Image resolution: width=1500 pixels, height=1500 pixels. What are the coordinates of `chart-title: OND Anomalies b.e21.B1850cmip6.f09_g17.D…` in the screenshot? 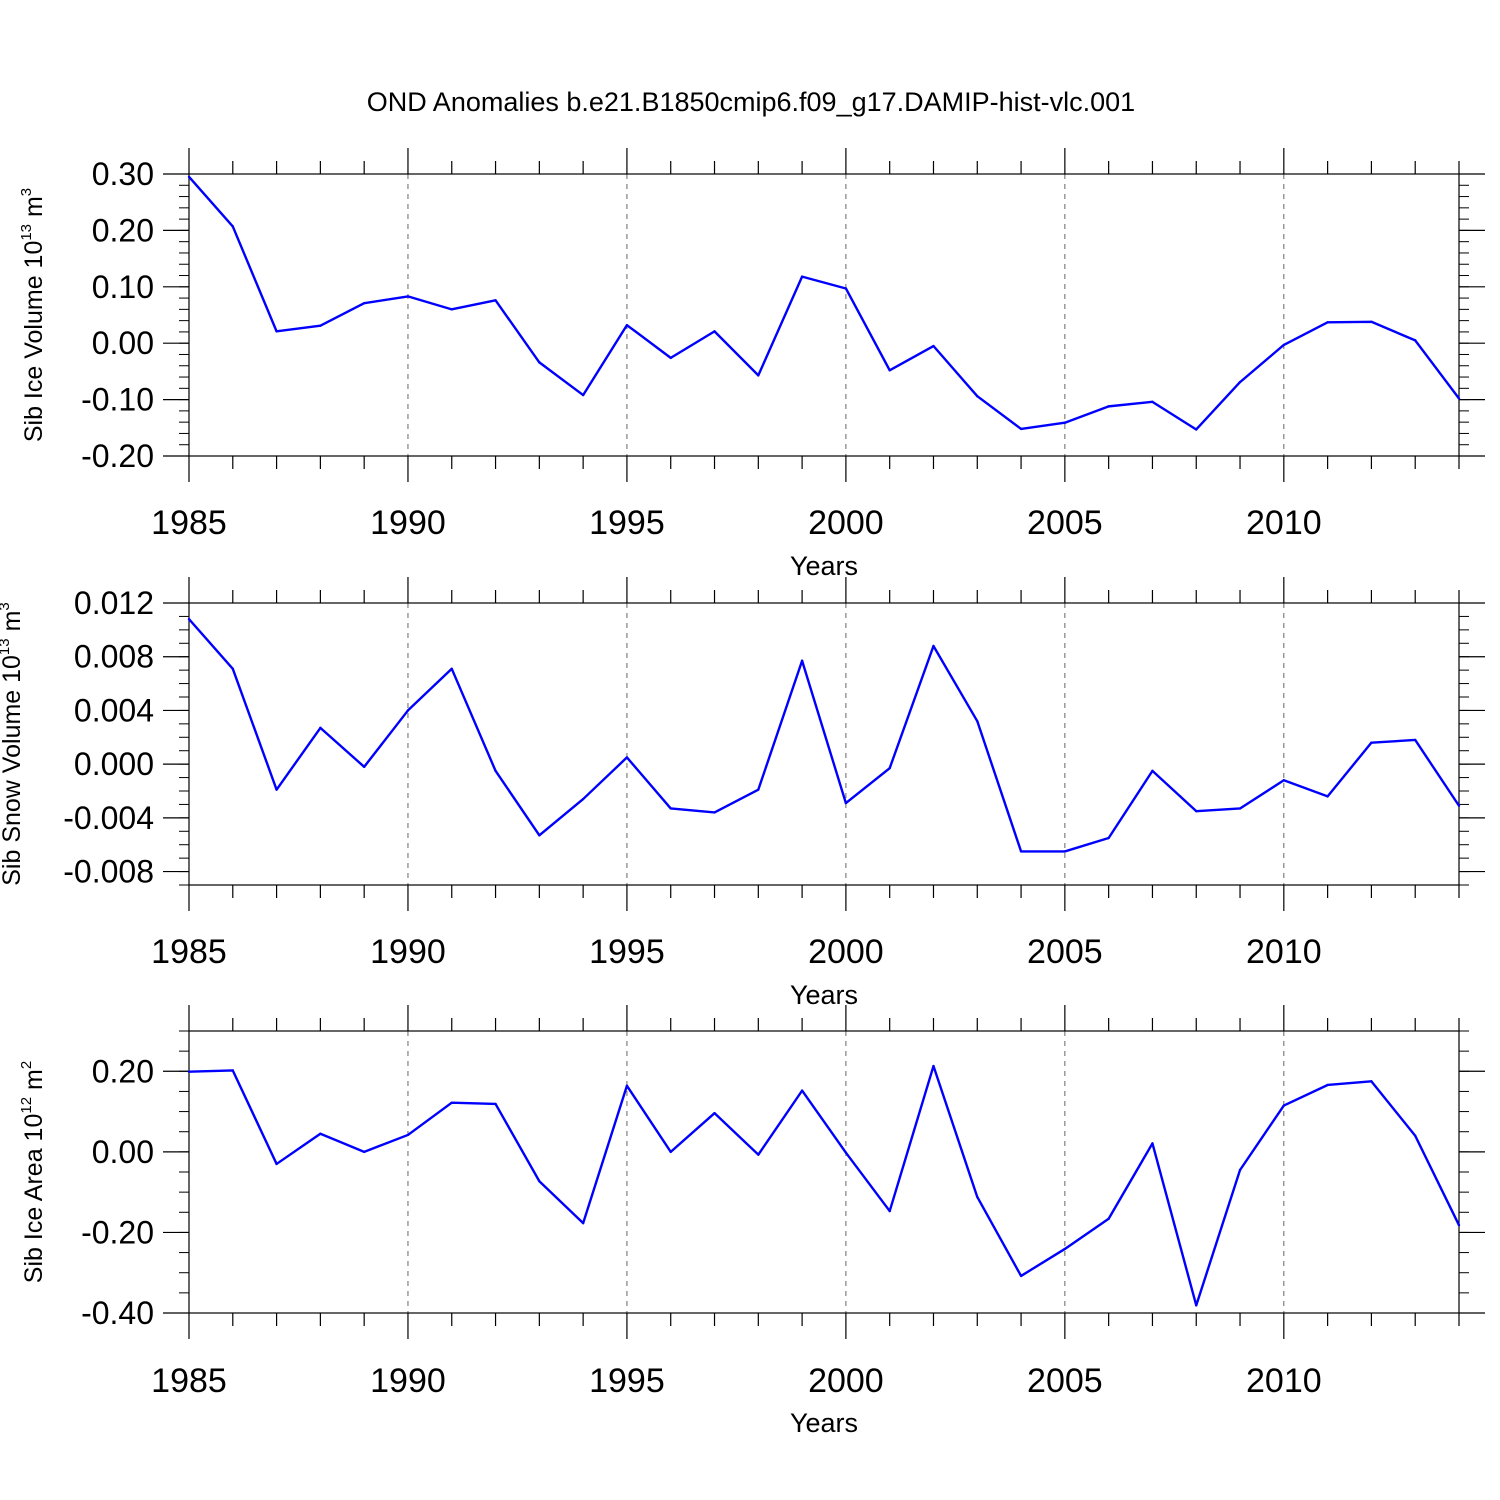 It's located at (751, 102).